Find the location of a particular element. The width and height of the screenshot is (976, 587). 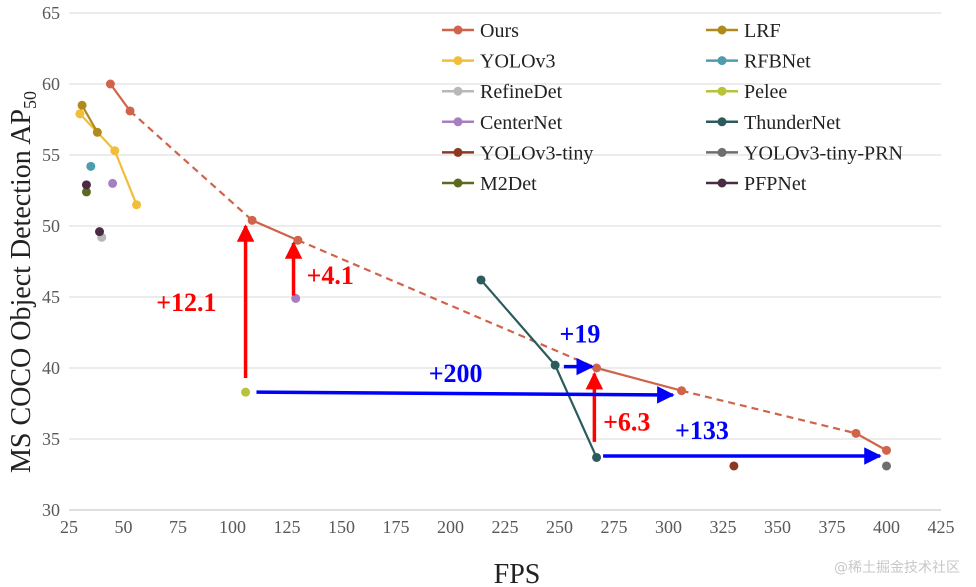

x-axis-title: FPS is located at coordinates (517, 573).